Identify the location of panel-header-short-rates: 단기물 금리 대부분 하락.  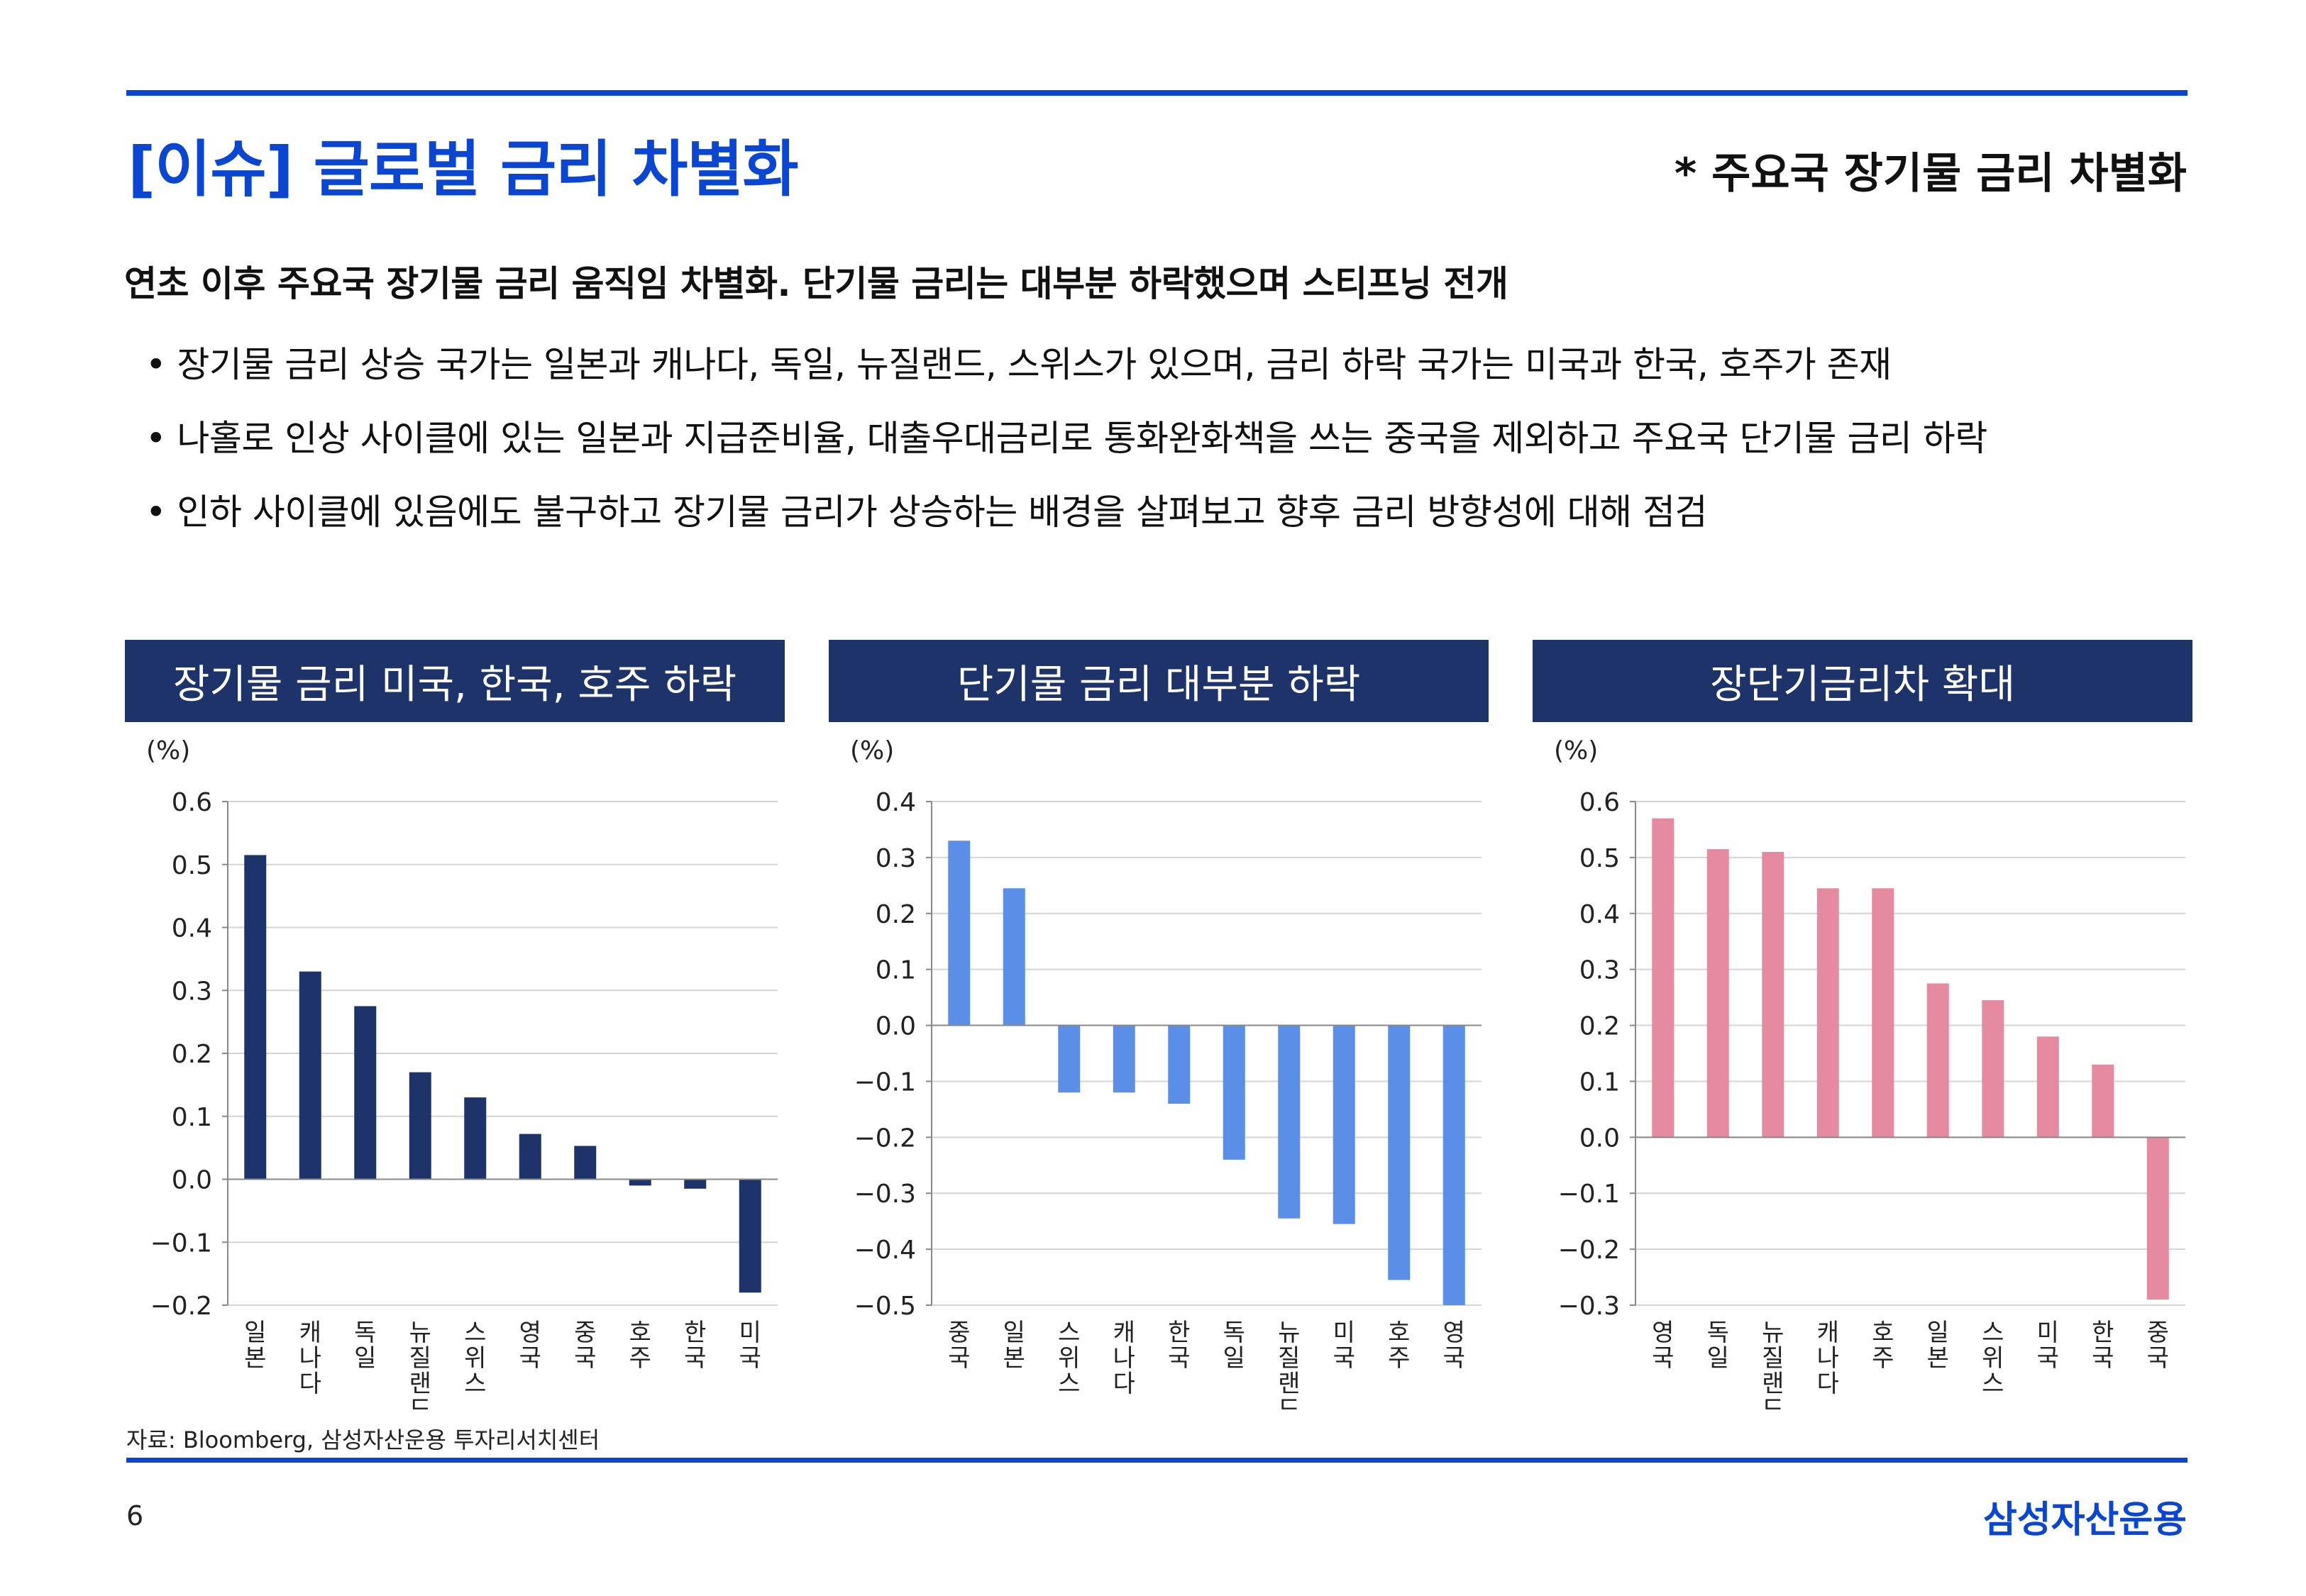
(1159, 681).